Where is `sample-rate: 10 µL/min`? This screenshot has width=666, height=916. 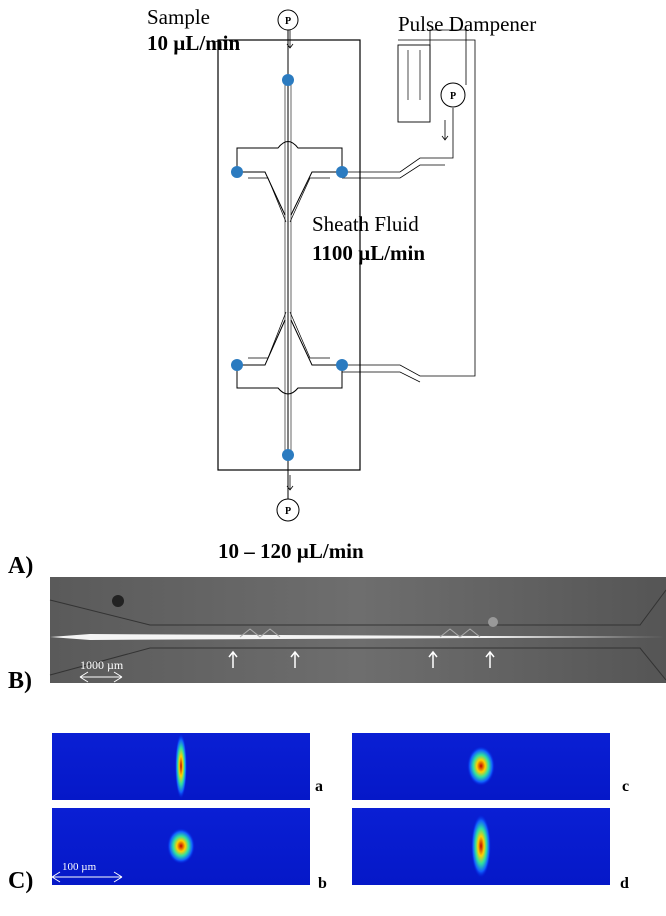 sample-rate: 10 µL/min is located at coordinates (194, 43).